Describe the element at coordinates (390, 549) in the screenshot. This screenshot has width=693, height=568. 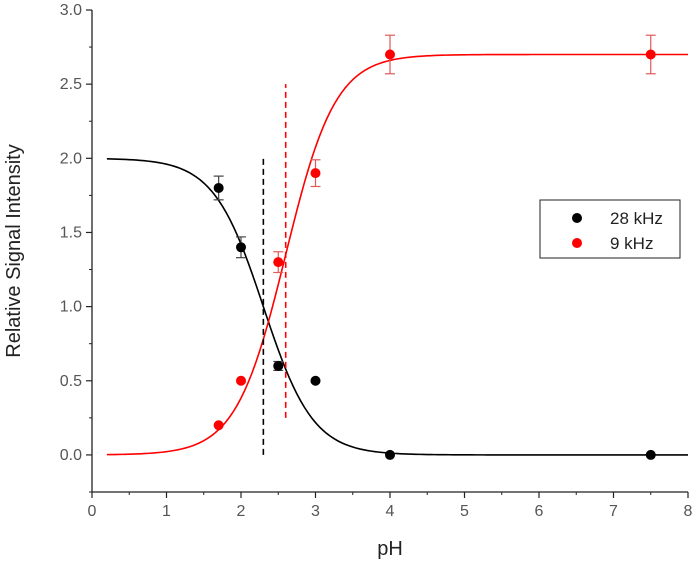
I see `x-axis-title: pH` at that location.